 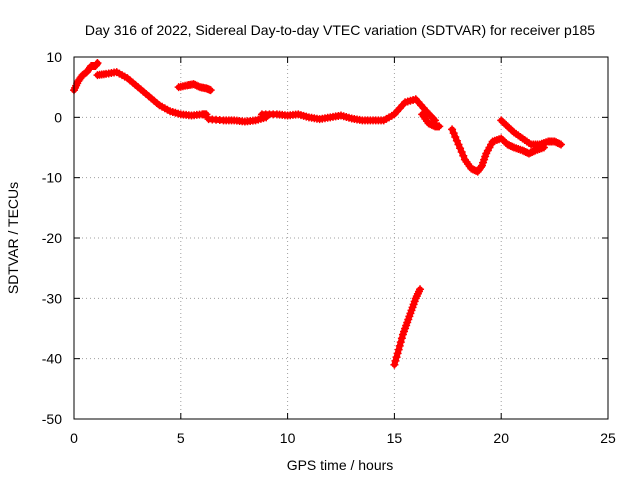 I want to click on series-band, so click(x=152, y=94).